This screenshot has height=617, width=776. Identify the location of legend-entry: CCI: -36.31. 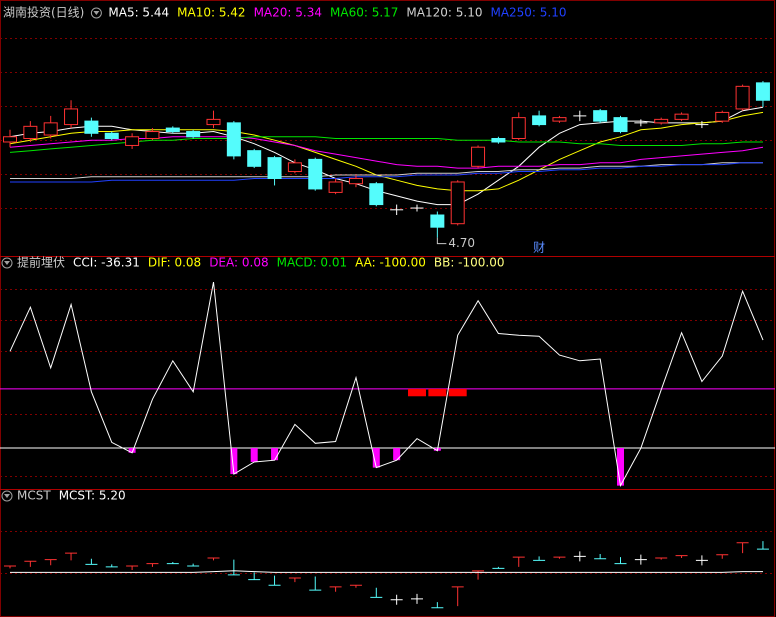
(106, 263).